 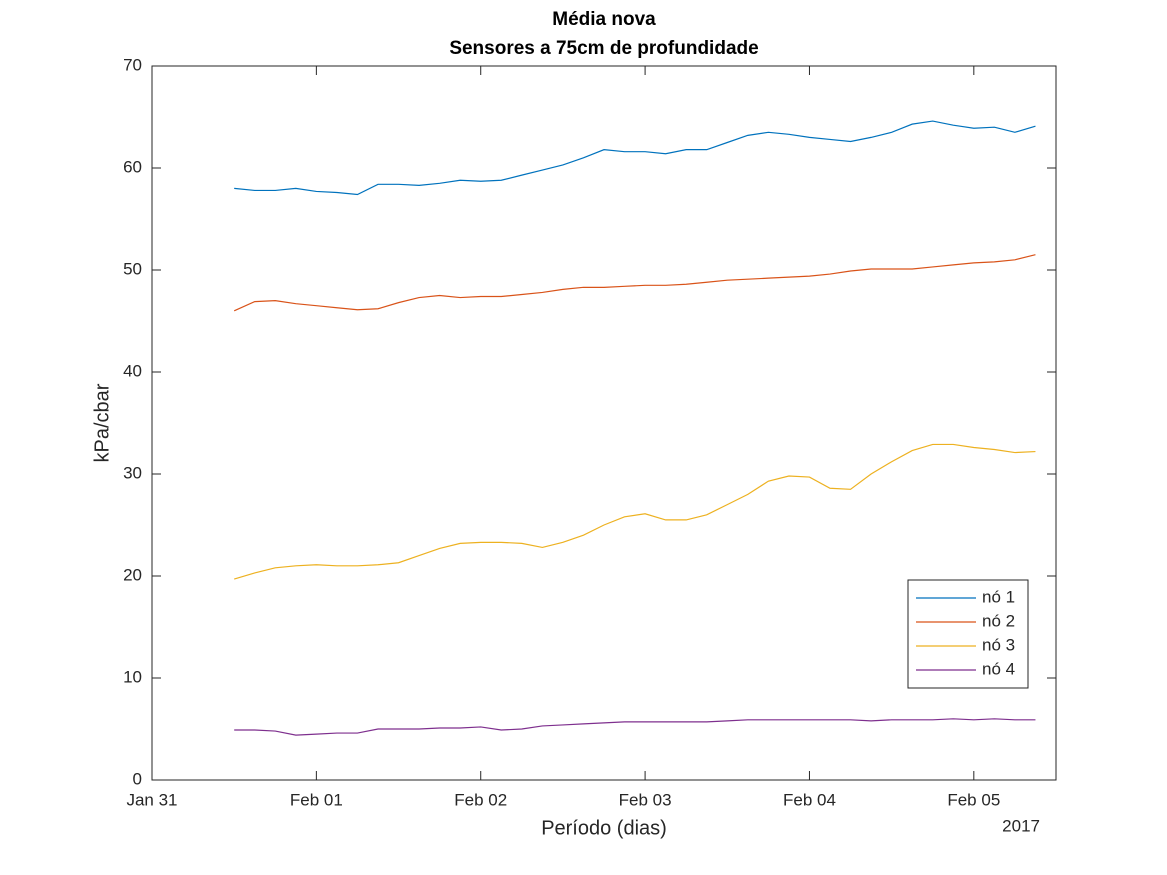 I want to click on x-tick-label: Feb 03, so click(x=645, y=799).